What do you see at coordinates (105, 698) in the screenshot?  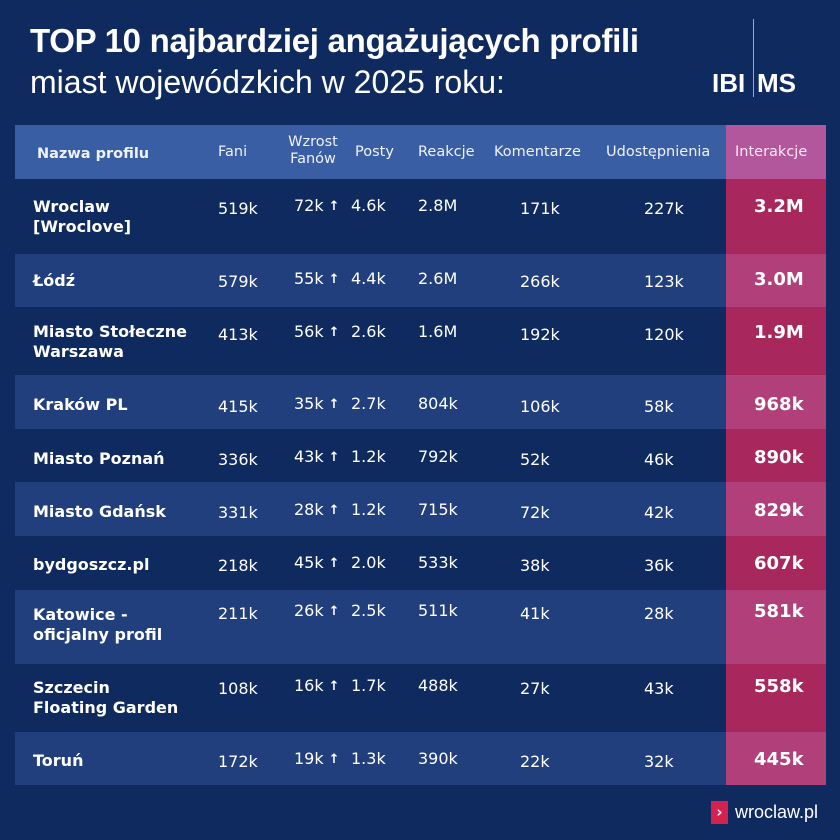 I see `profile-name: Szczecin Floating Garden` at bounding box center [105, 698].